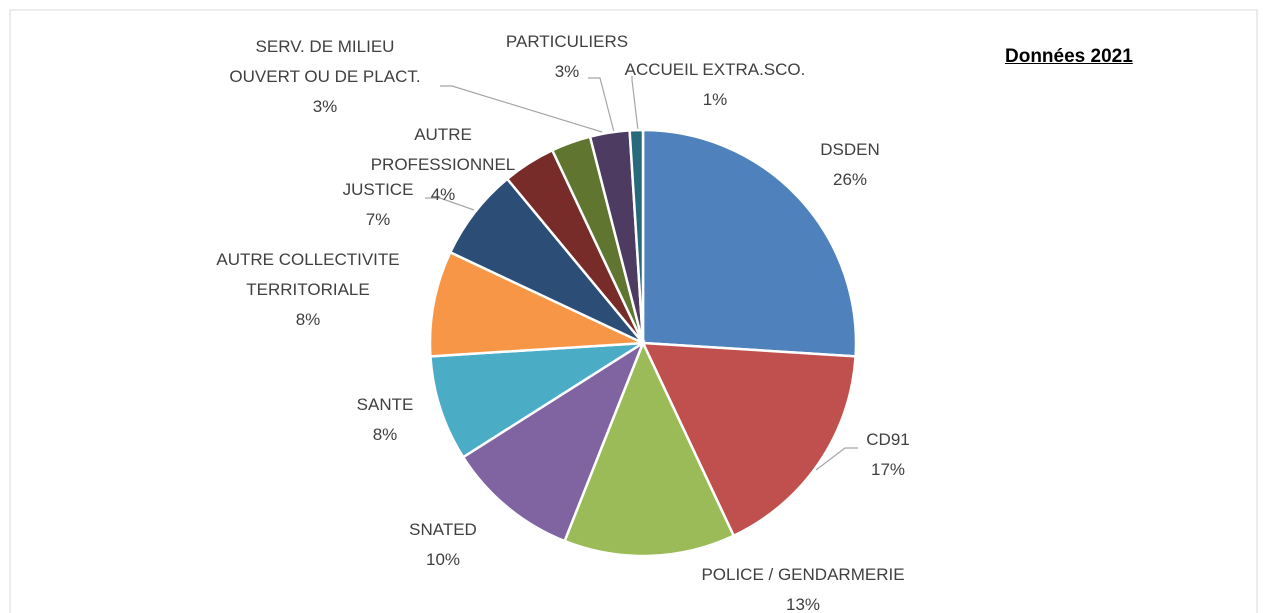 Image resolution: width=1263 pixels, height=613 pixels. Describe the element at coordinates (850, 149) in the screenshot. I see `category-label: DSDEN` at that location.